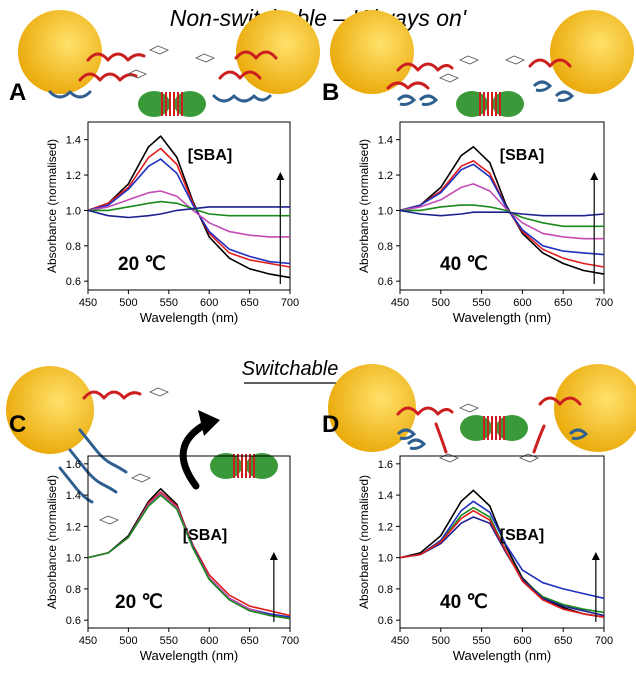 The width and height of the screenshot is (636, 678). Describe the element at coordinates (128, 303) in the screenshot. I see `x-tick-label: 500` at that location.